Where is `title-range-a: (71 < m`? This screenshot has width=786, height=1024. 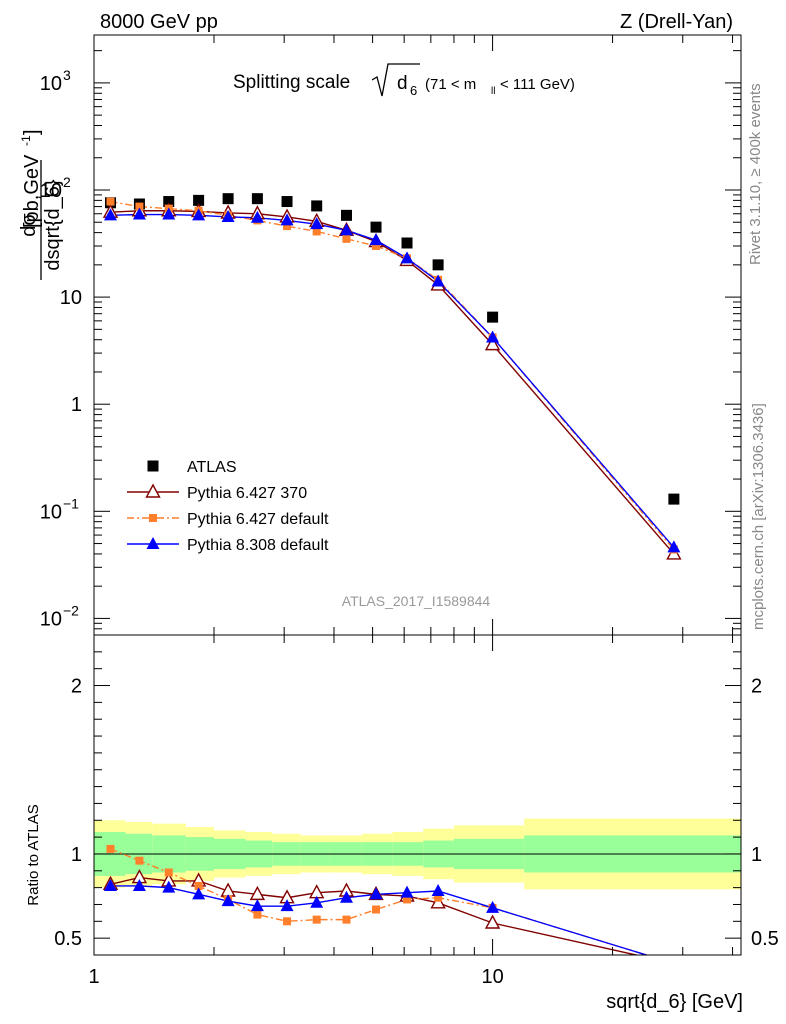
title-range-a: (71 < m is located at coordinates (450, 84).